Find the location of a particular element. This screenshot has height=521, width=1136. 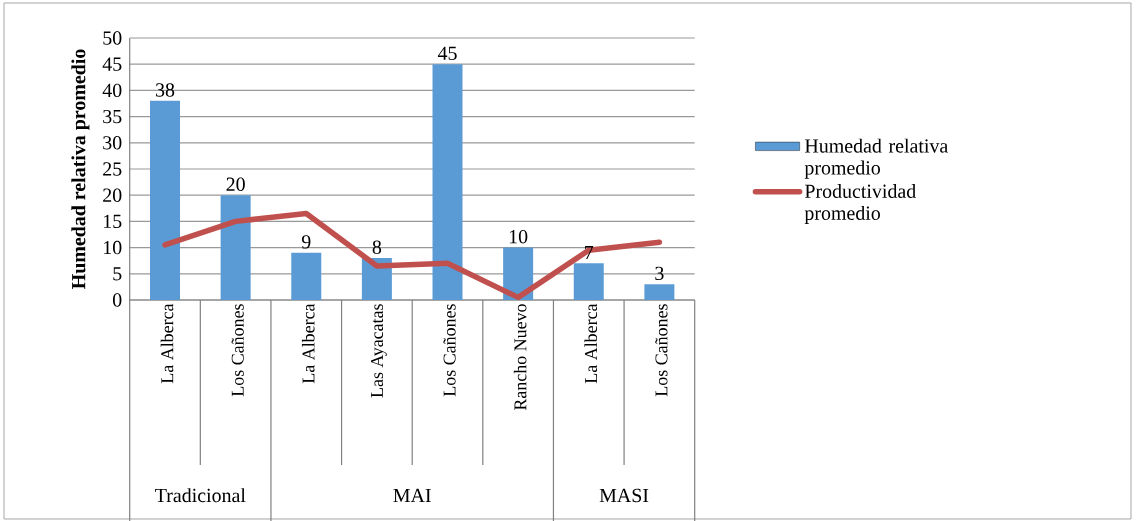

data-label: 3 is located at coordinates (659, 273).